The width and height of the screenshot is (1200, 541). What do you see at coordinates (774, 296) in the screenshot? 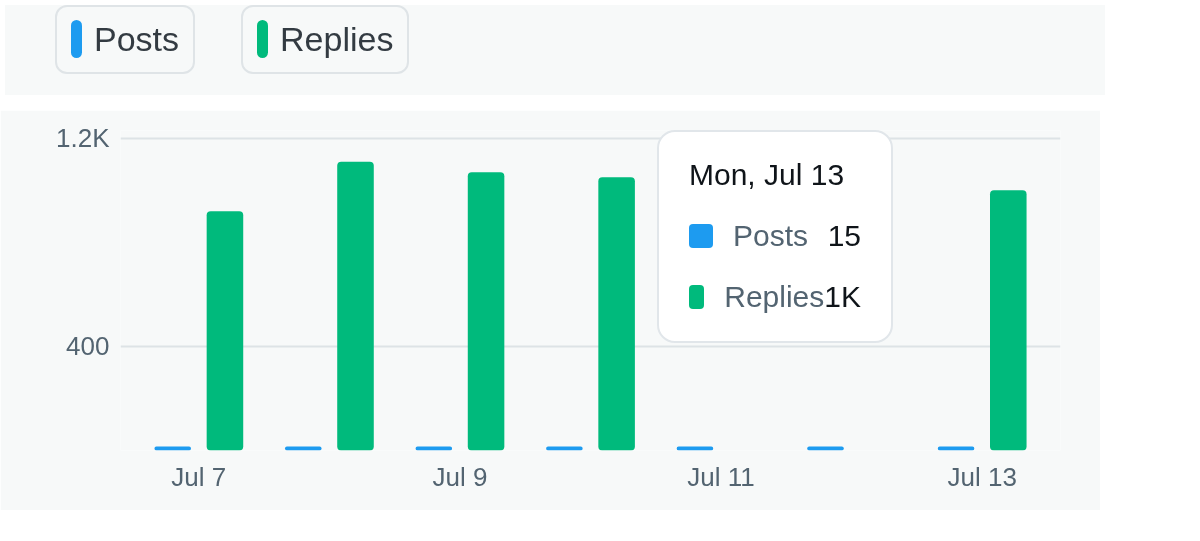
I see `annotation: Replies` at bounding box center [774, 296].